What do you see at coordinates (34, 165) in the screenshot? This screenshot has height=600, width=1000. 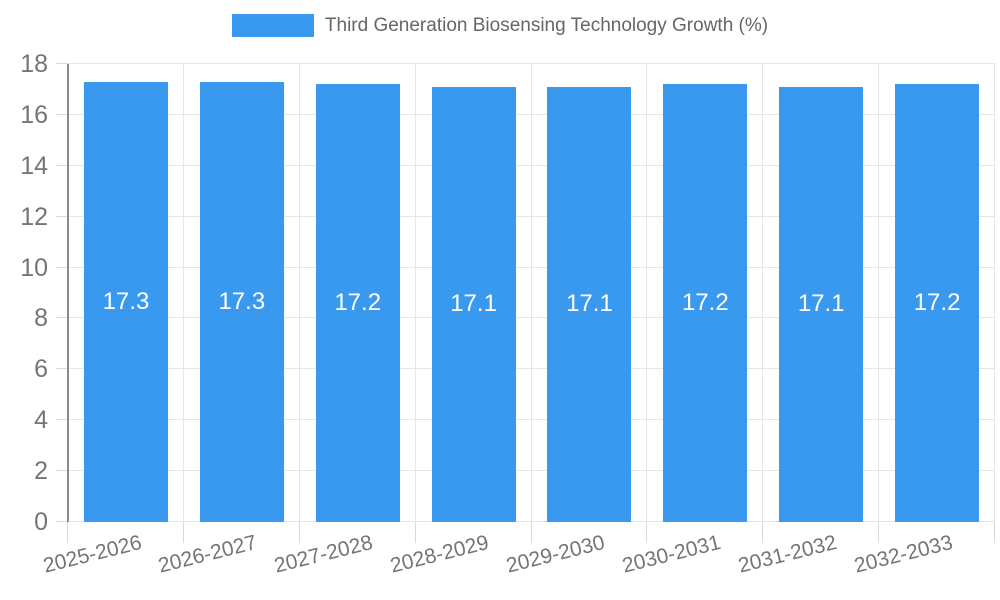 I see `y-axis-tick-label: 14` at bounding box center [34, 165].